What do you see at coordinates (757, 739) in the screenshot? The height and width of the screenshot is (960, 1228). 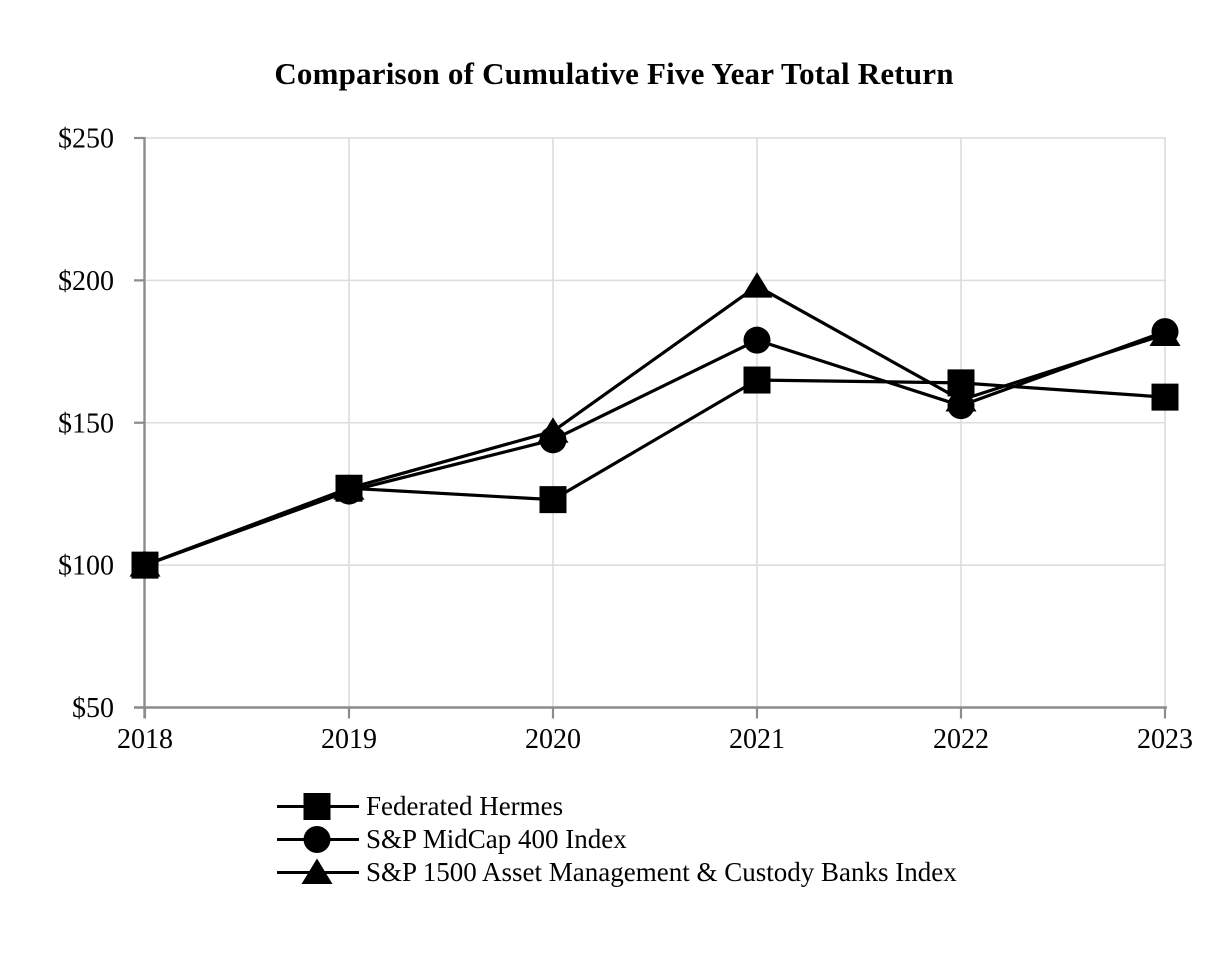 I see `x-tick-label: 2021` at bounding box center [757, 739].